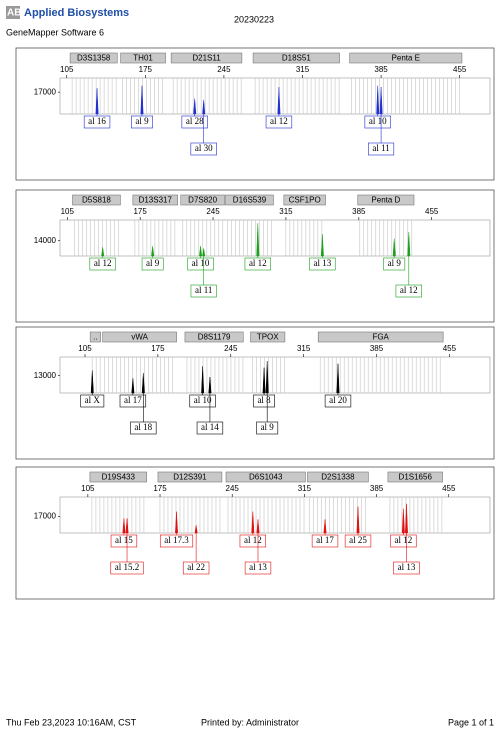  I want to click on locus-name: Penta E, so click(406, 58).